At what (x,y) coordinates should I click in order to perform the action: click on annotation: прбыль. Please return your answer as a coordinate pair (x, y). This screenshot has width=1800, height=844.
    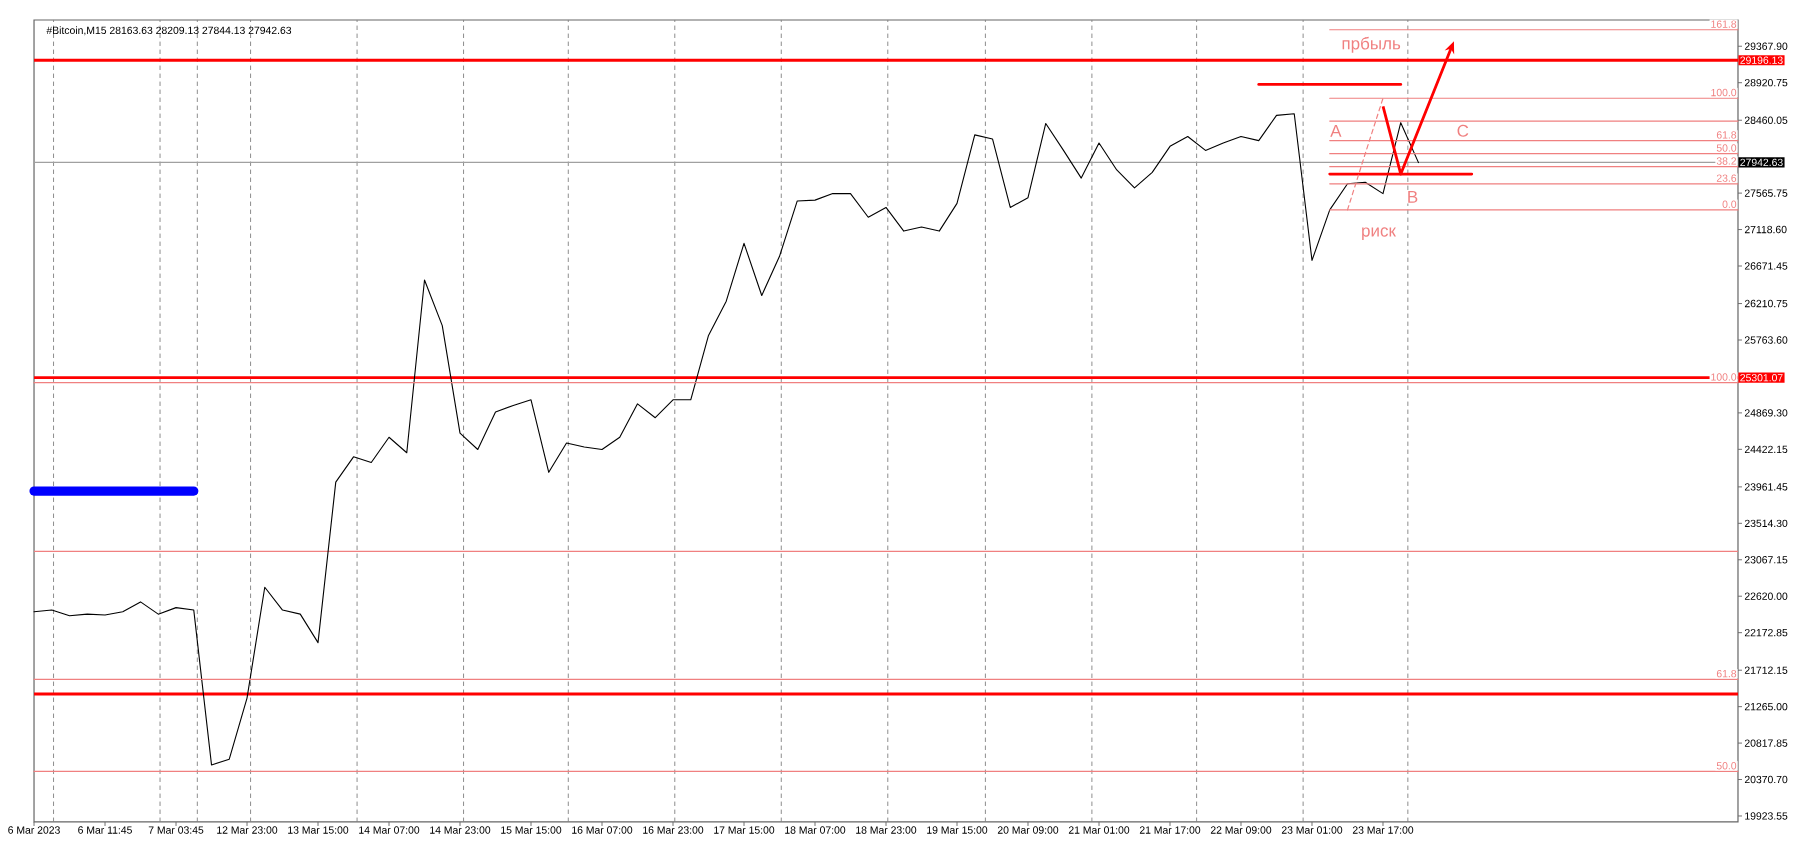
    Looking at the image, I should click on (1371, 44).